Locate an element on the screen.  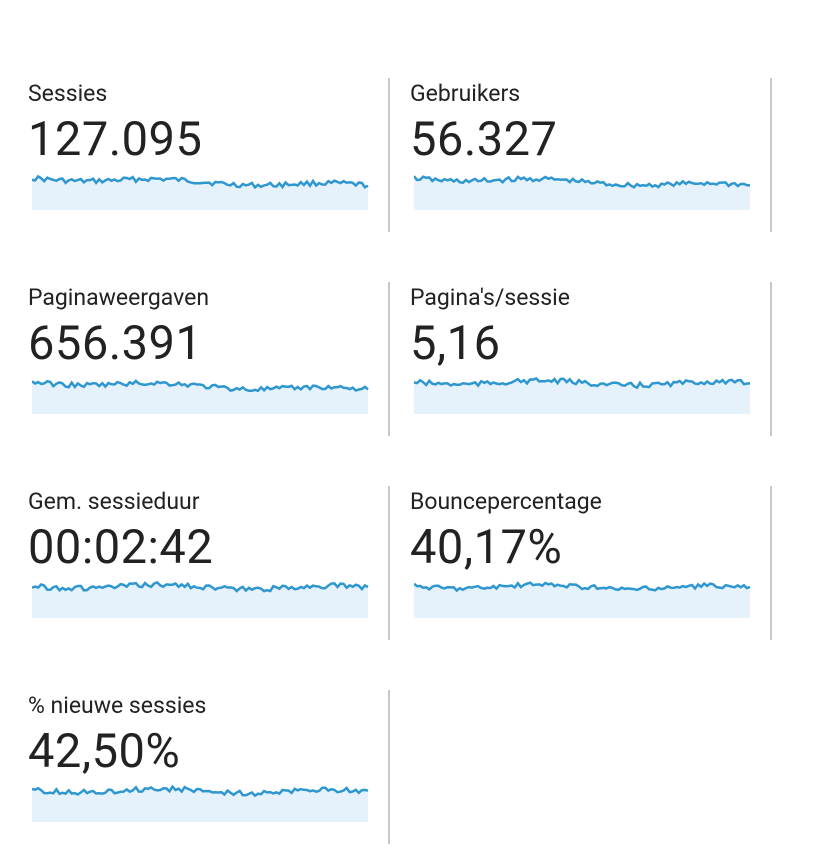
metric-card: % nieuwe sessies 42,50% is located at coordinates (209, 767).